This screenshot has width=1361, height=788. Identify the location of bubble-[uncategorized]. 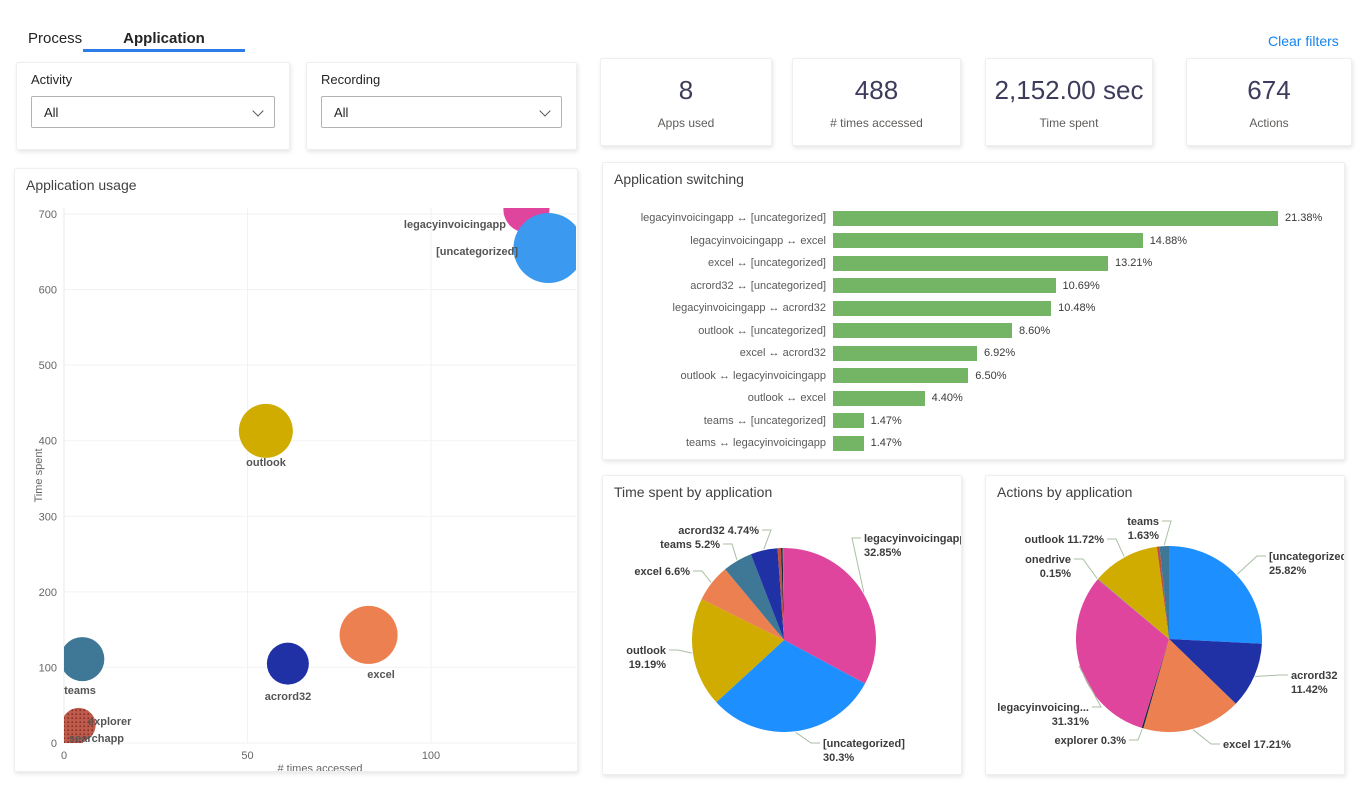
(545, 248).